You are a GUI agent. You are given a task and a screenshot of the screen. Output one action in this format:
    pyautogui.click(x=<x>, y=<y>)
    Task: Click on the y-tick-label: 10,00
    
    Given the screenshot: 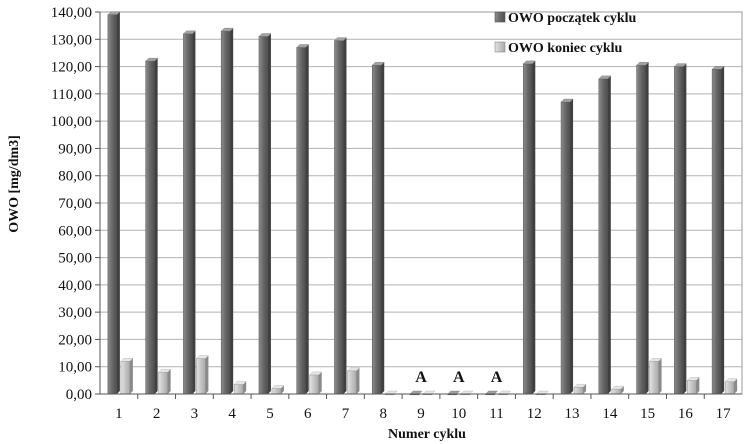 What is the action you would take?
    pyautogui.click(x=75, y=368)
    